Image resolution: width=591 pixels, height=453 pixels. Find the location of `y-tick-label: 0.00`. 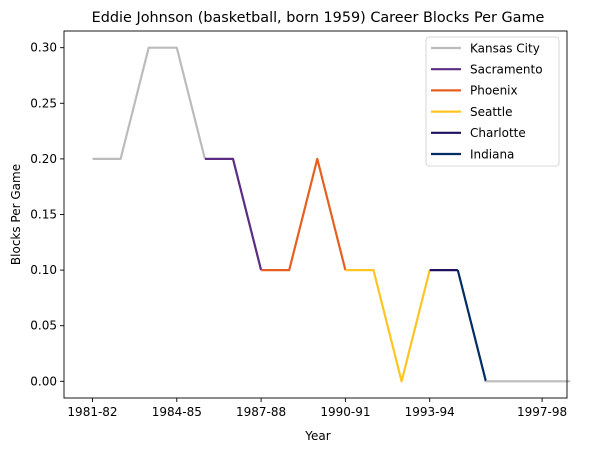

y-tick-label: 0.00 is located at coordinates (43, 381).